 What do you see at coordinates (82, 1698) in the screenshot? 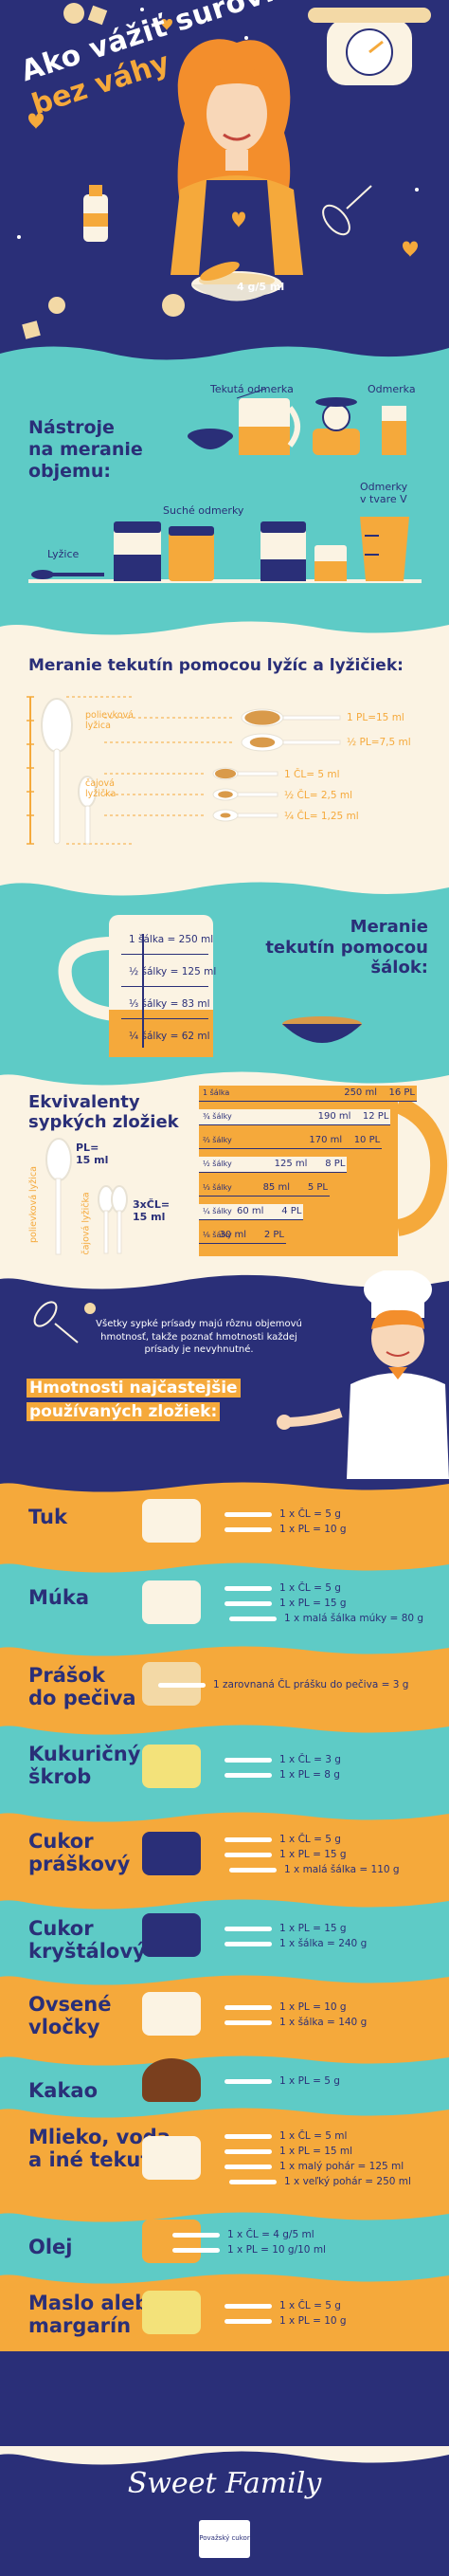
I see `ingredient-name-line2: do pečiva` at bounding box center [82, 1698].